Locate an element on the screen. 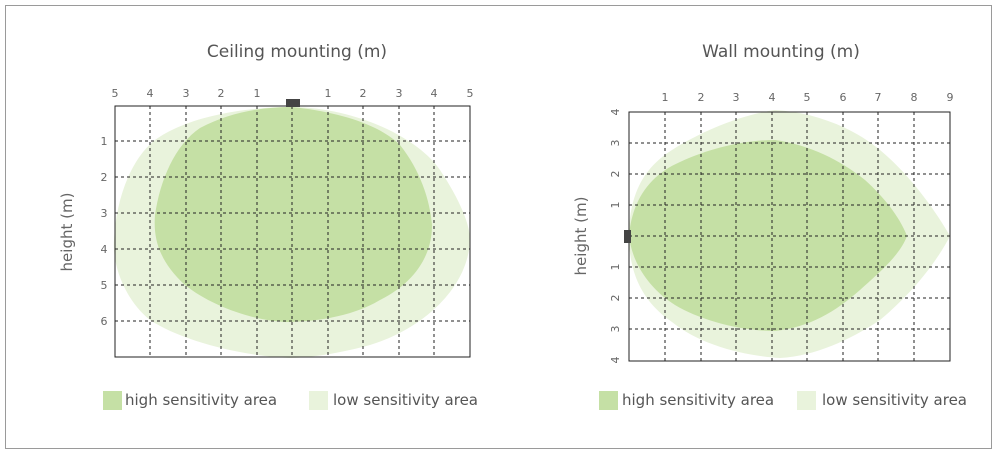 Image resolution: width=999 pixels, height=456 pixels. ceiling-y-axis-label: height (m) is located at coordinates (67, 232).